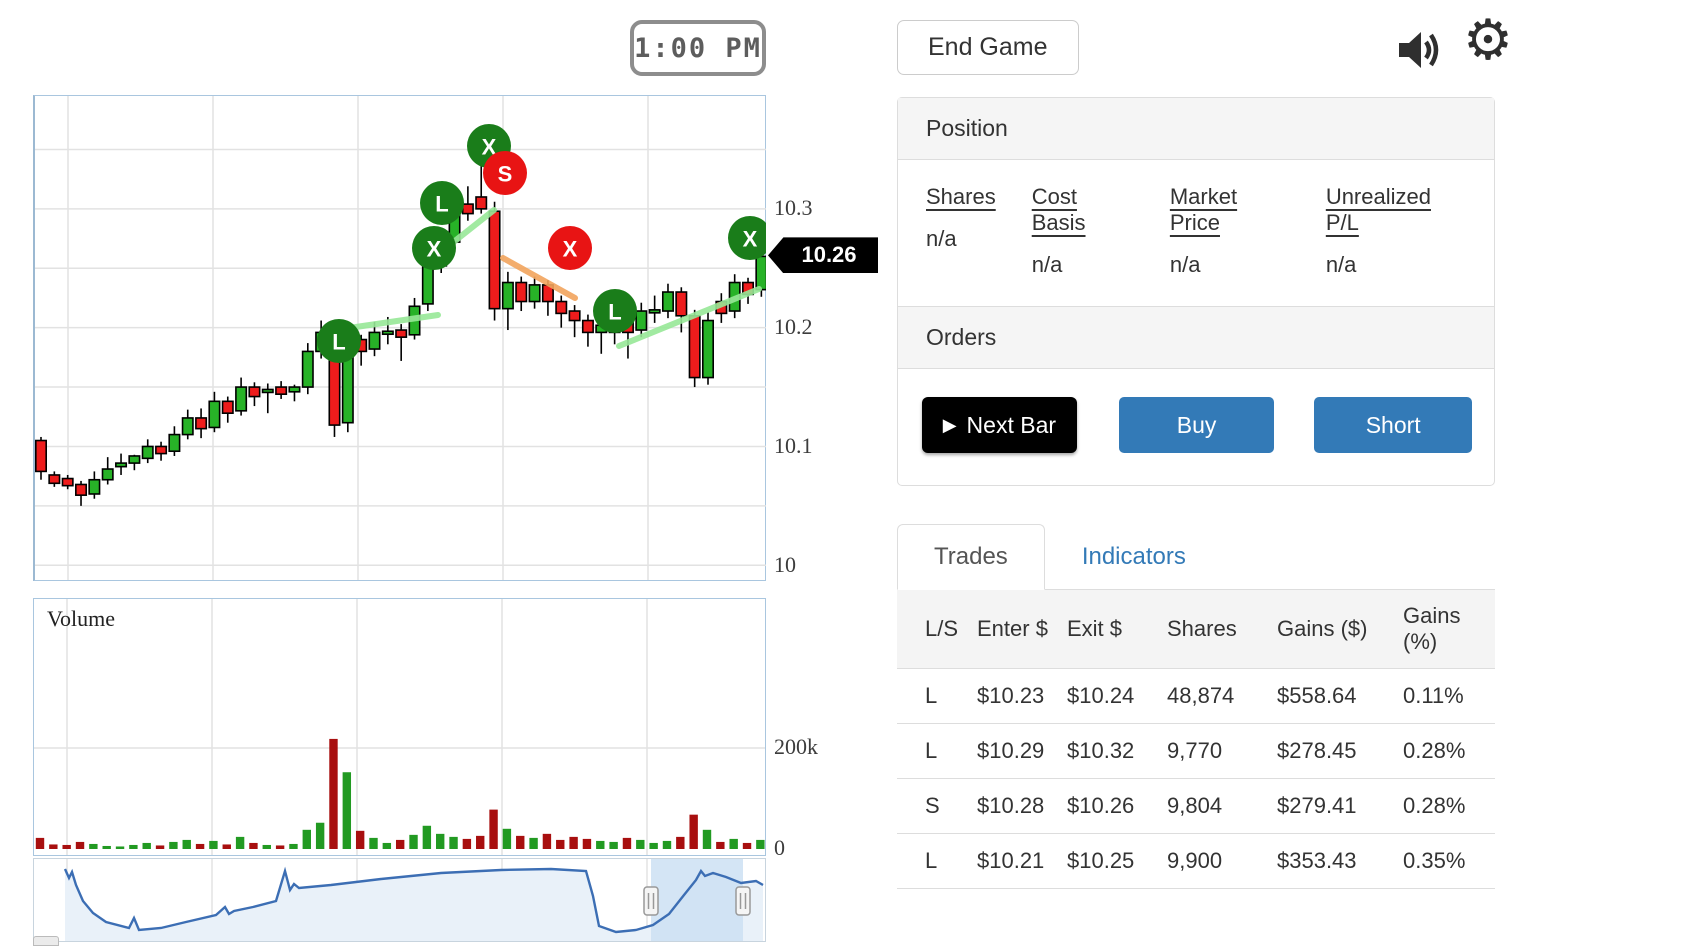 The image size is (1698, 946). What do you see at coordinates (505, 173) in the screenshot?
I see `trade-marker-S: S` at bounding box center [505, 173].